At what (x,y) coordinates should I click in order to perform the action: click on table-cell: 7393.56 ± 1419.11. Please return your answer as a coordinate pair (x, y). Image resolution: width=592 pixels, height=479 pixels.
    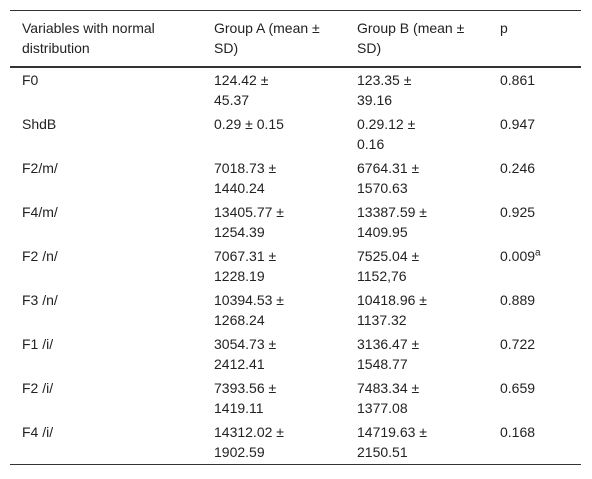
    Looking at the image, I should click on (273, 398).